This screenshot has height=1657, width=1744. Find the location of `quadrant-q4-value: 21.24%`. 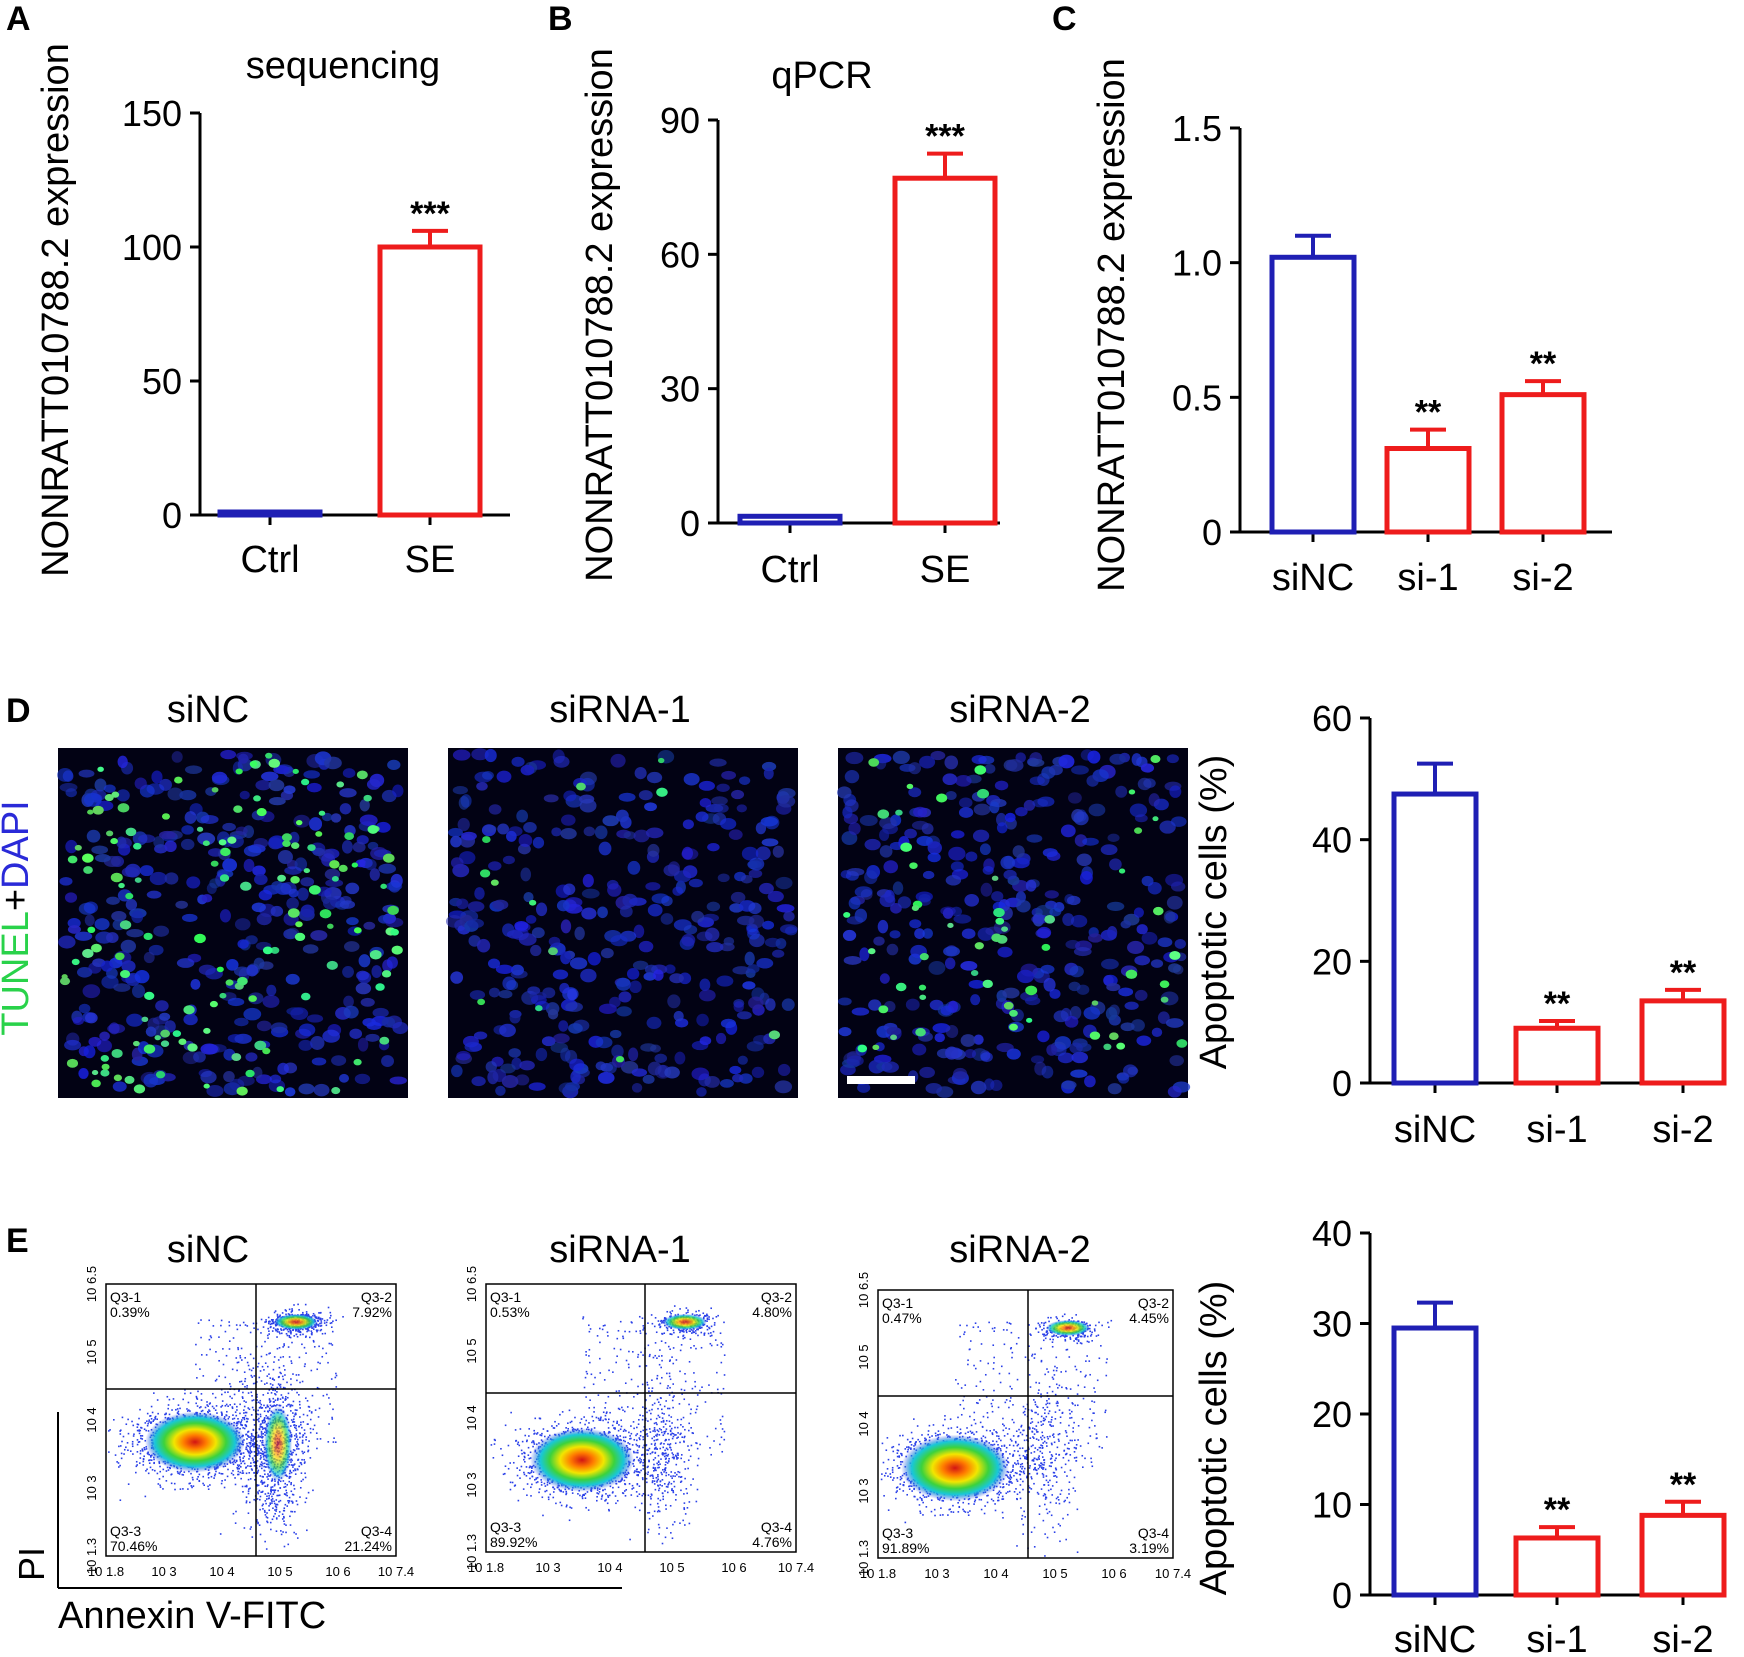

quadrant-q4-value: 21.24% is located at coordinates (368, 1546).